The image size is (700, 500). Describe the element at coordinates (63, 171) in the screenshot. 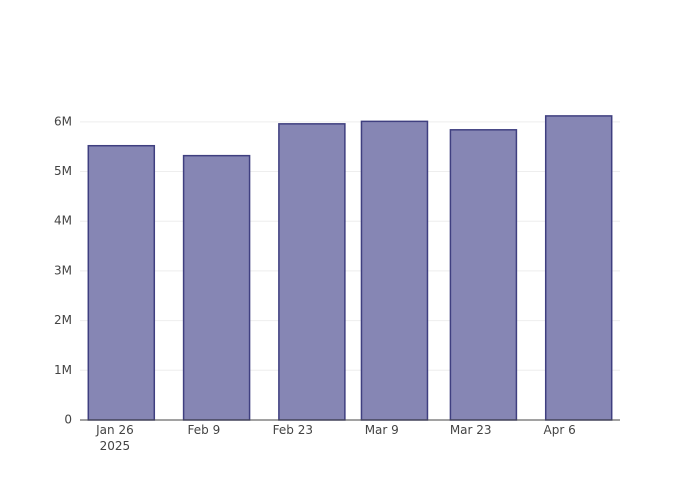

I see `y-tick-label: 5M` at that location.